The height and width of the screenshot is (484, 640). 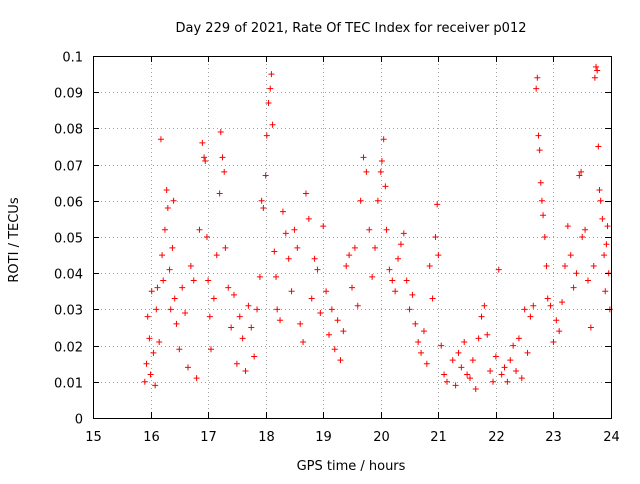 I want to click on y-tick-label: 0.06, so click(x=68, y=203).